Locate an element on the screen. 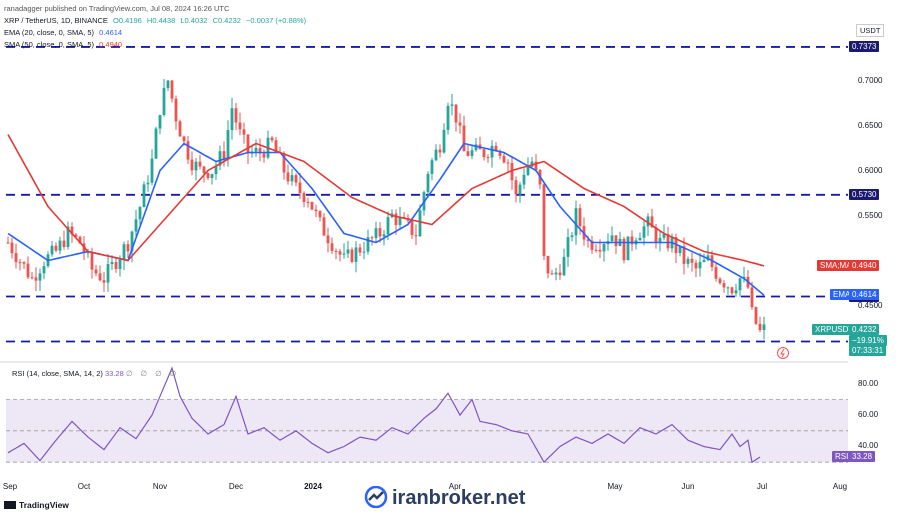 The width and height of the screenshot is (900, 518). ema-legend: EMA (20, close, 0, SMA, 5) 0.4614 is located at coordinates (64, 32).